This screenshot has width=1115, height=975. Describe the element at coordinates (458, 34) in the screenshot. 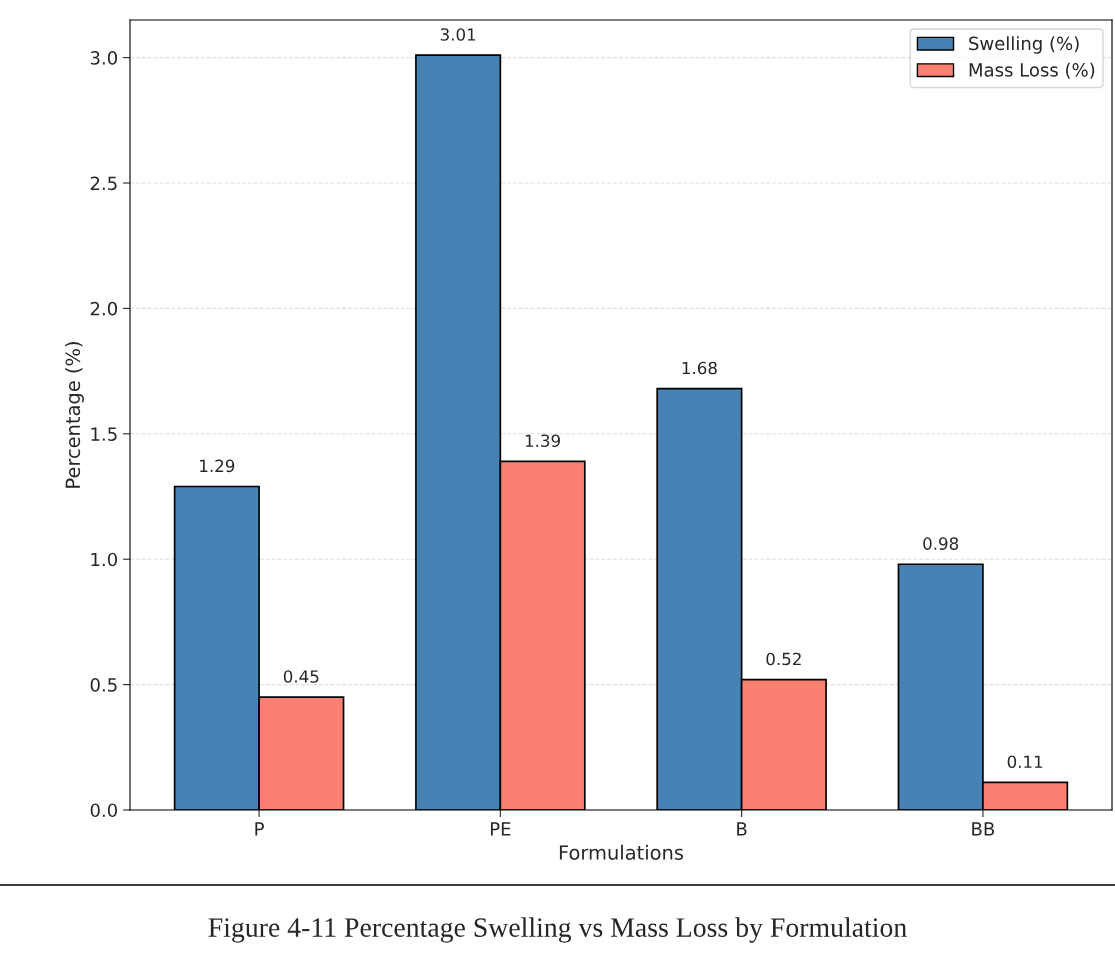

I see `data-label: 3.01` at that location.